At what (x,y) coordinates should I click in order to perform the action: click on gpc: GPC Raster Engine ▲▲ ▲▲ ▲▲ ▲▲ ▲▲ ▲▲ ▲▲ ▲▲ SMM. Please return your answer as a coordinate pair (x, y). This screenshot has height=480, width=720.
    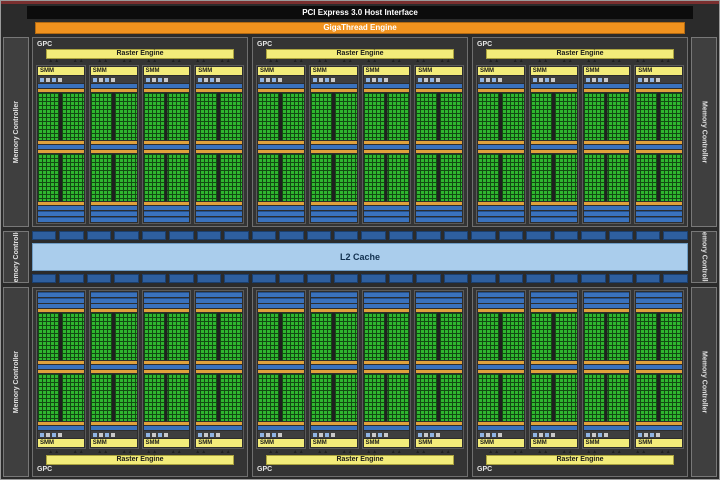
    Looking at the image, I should click on (580, 382).